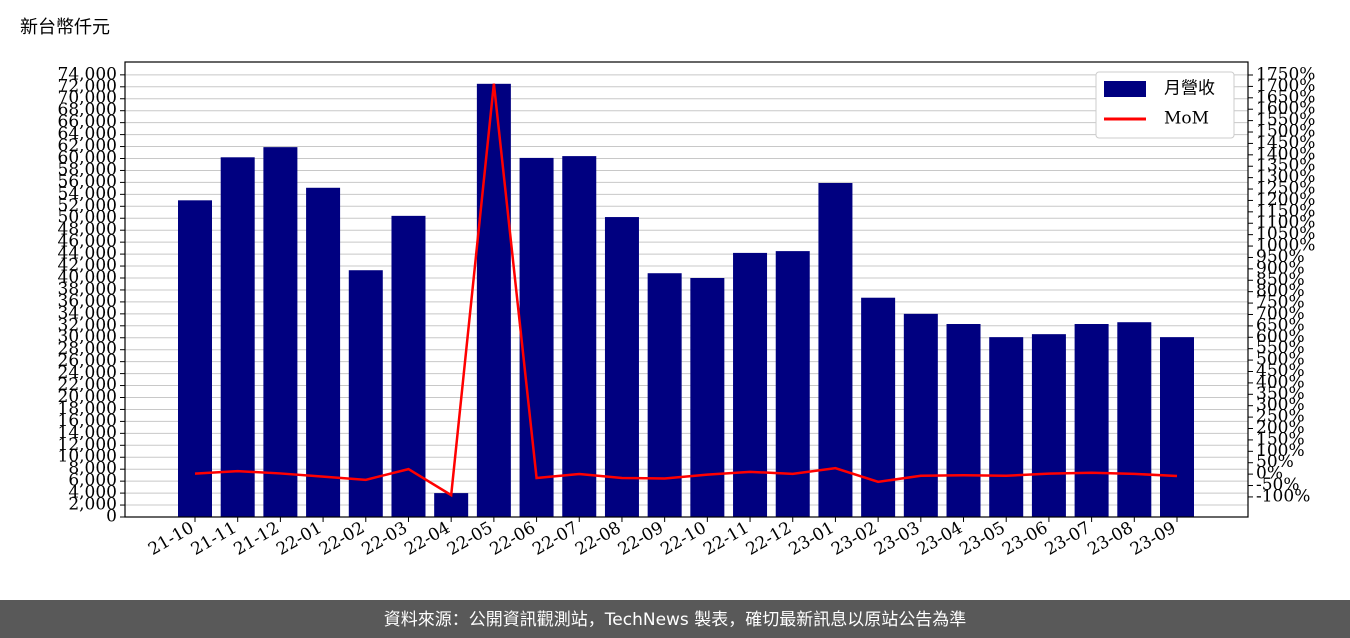  What do you see at coordinates (726, 539) in the screenshot?
I see `x-tick-label: 22-11` at bounding box center [726, 539].